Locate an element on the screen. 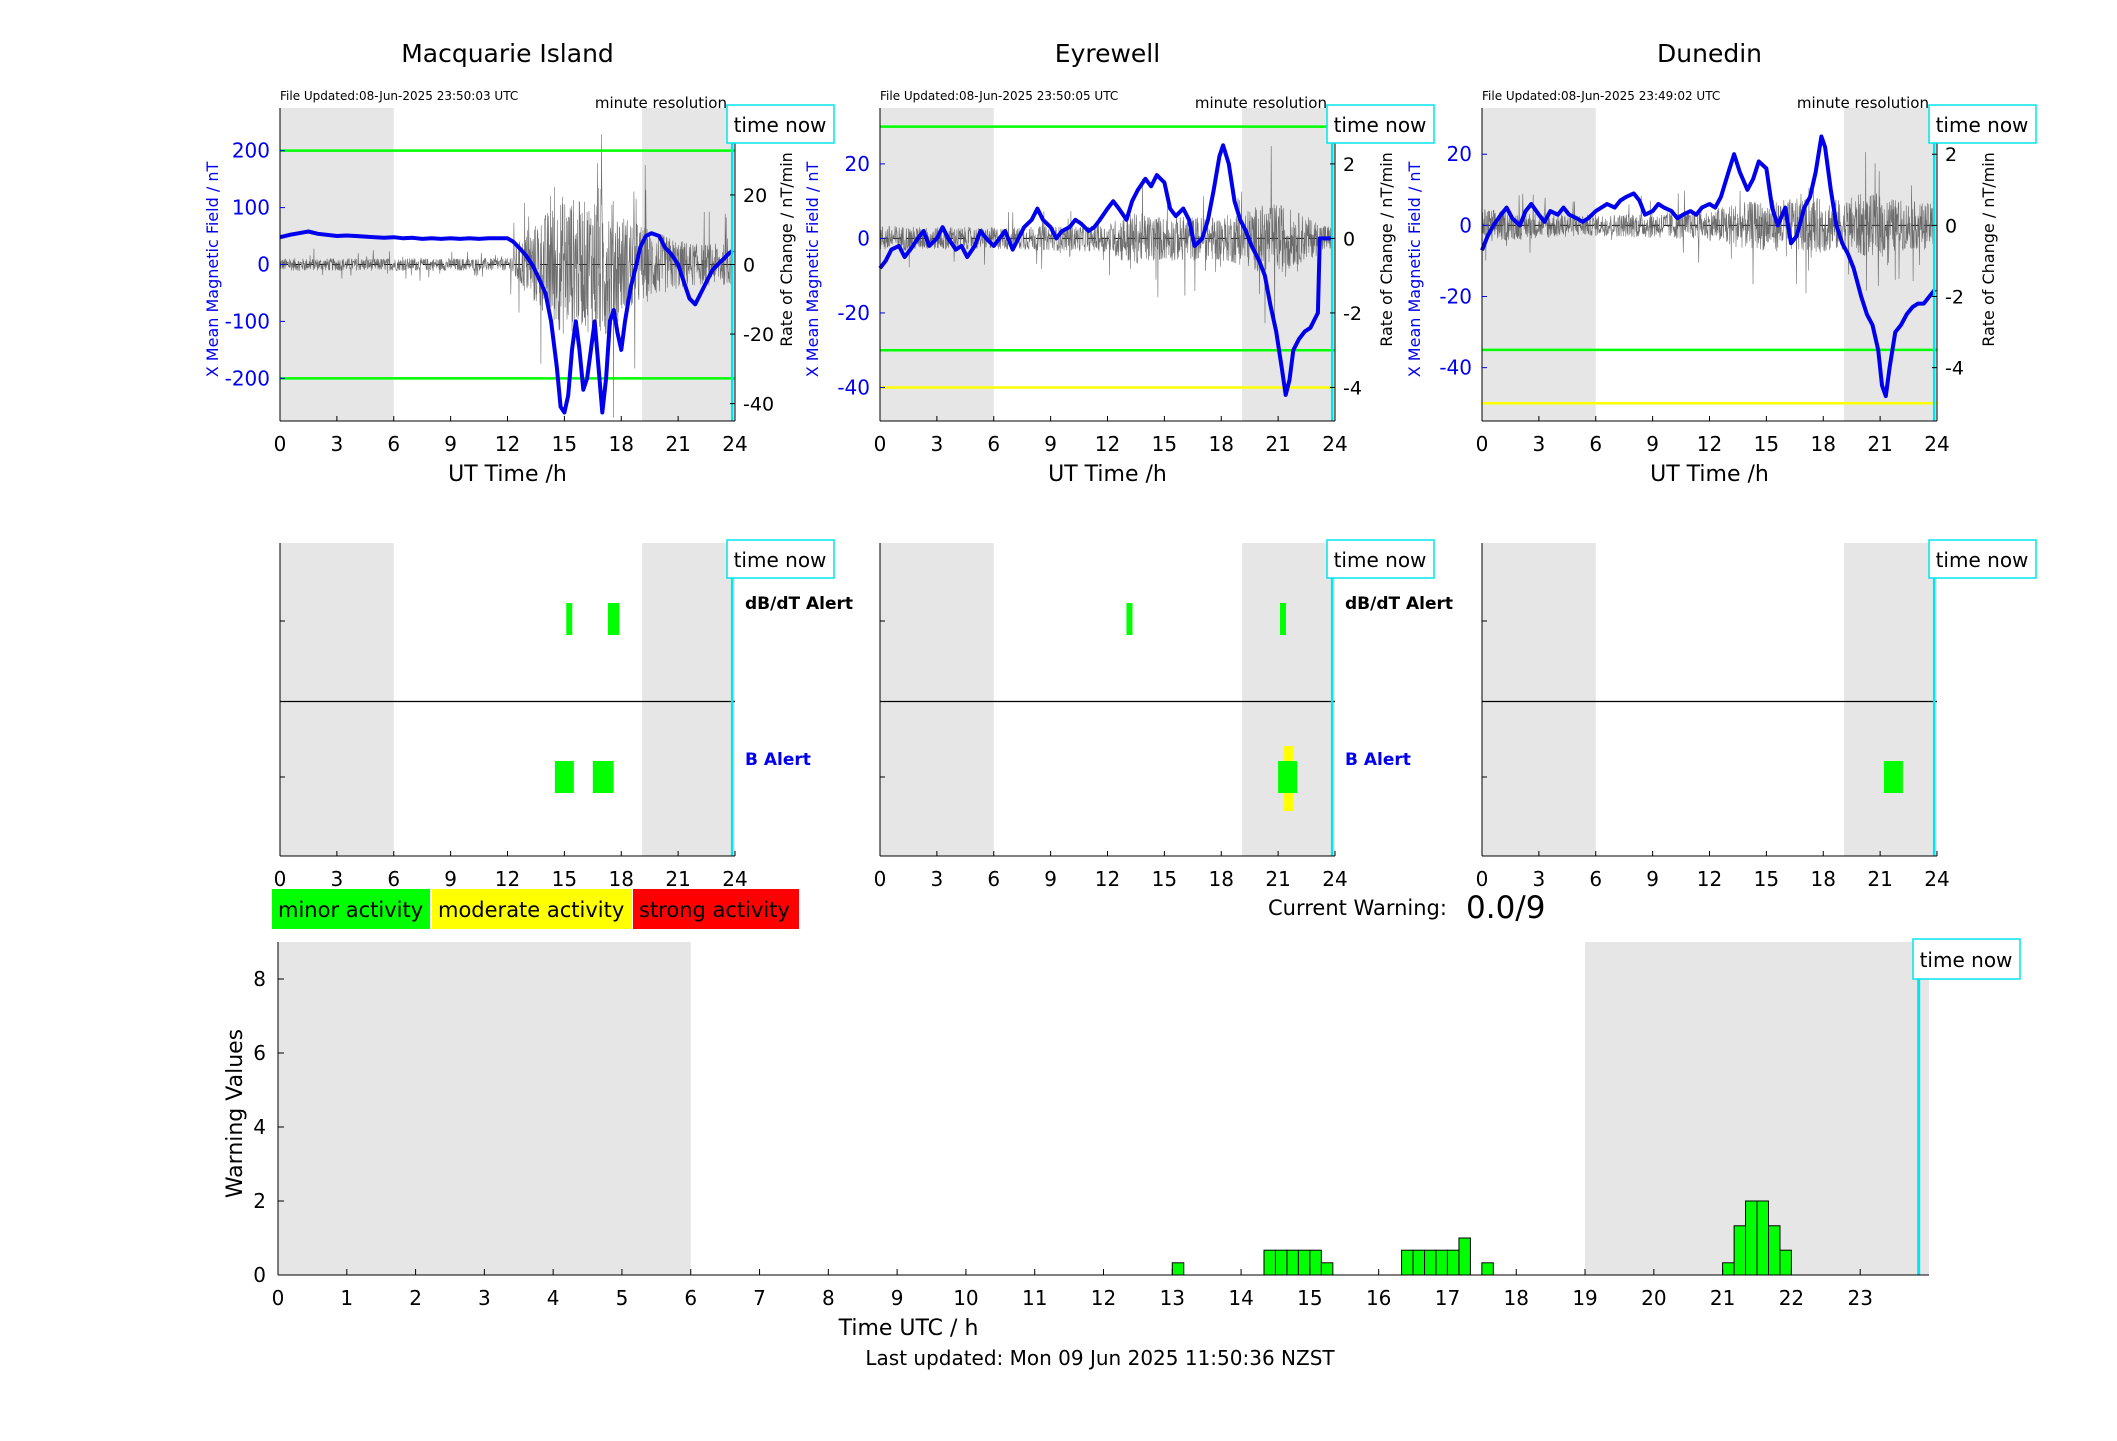  x-tick-label: 5 is located at coordinates (622, 1298).